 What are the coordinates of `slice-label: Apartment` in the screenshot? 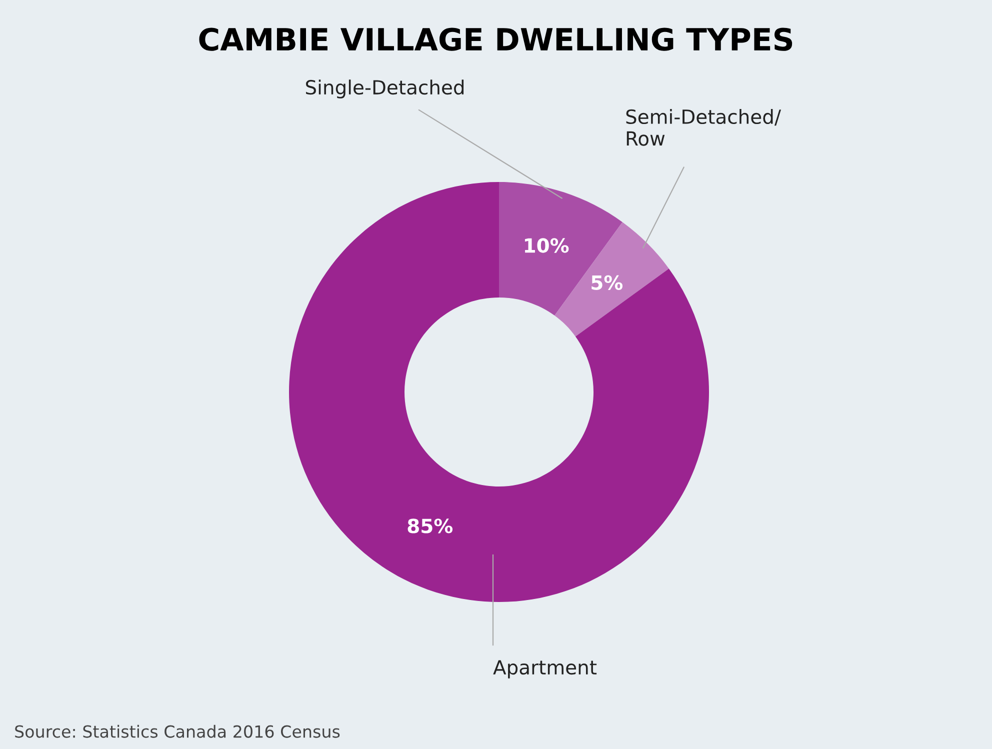 It's located at (545, 669).